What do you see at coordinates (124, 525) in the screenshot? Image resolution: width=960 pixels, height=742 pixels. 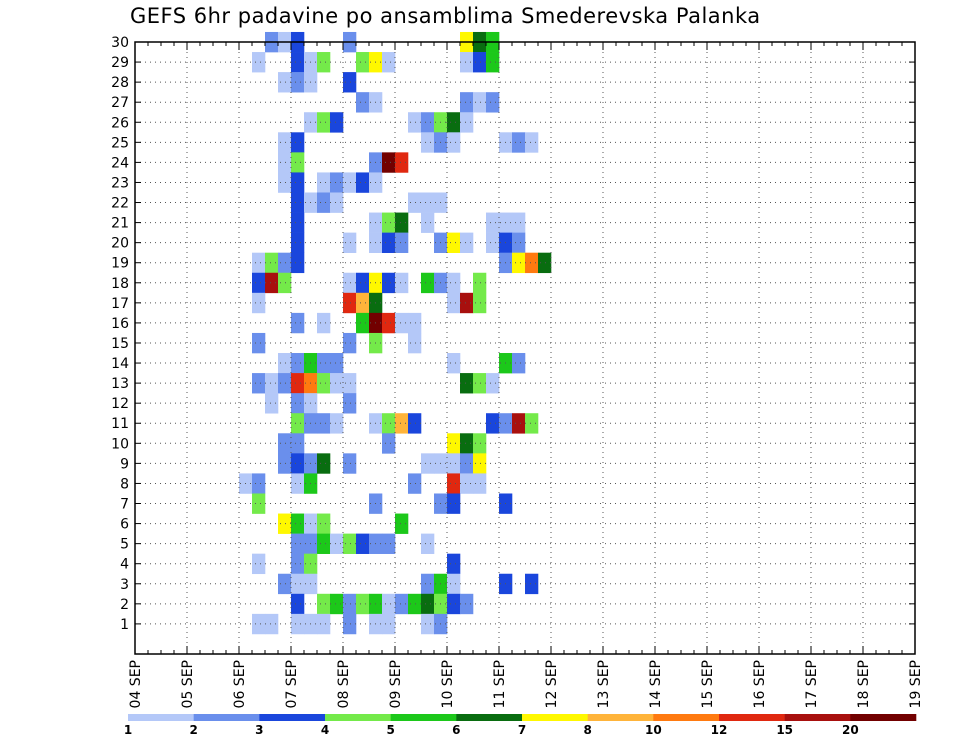 I see `y-tick-label: 6` at bounding box center [124, 525].